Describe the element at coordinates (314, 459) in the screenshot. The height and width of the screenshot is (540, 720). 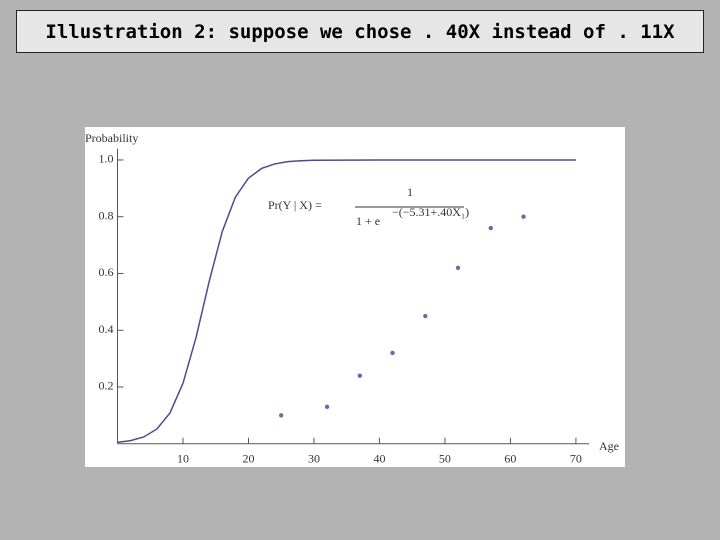
I see `x-tick-label: 30` at that location.